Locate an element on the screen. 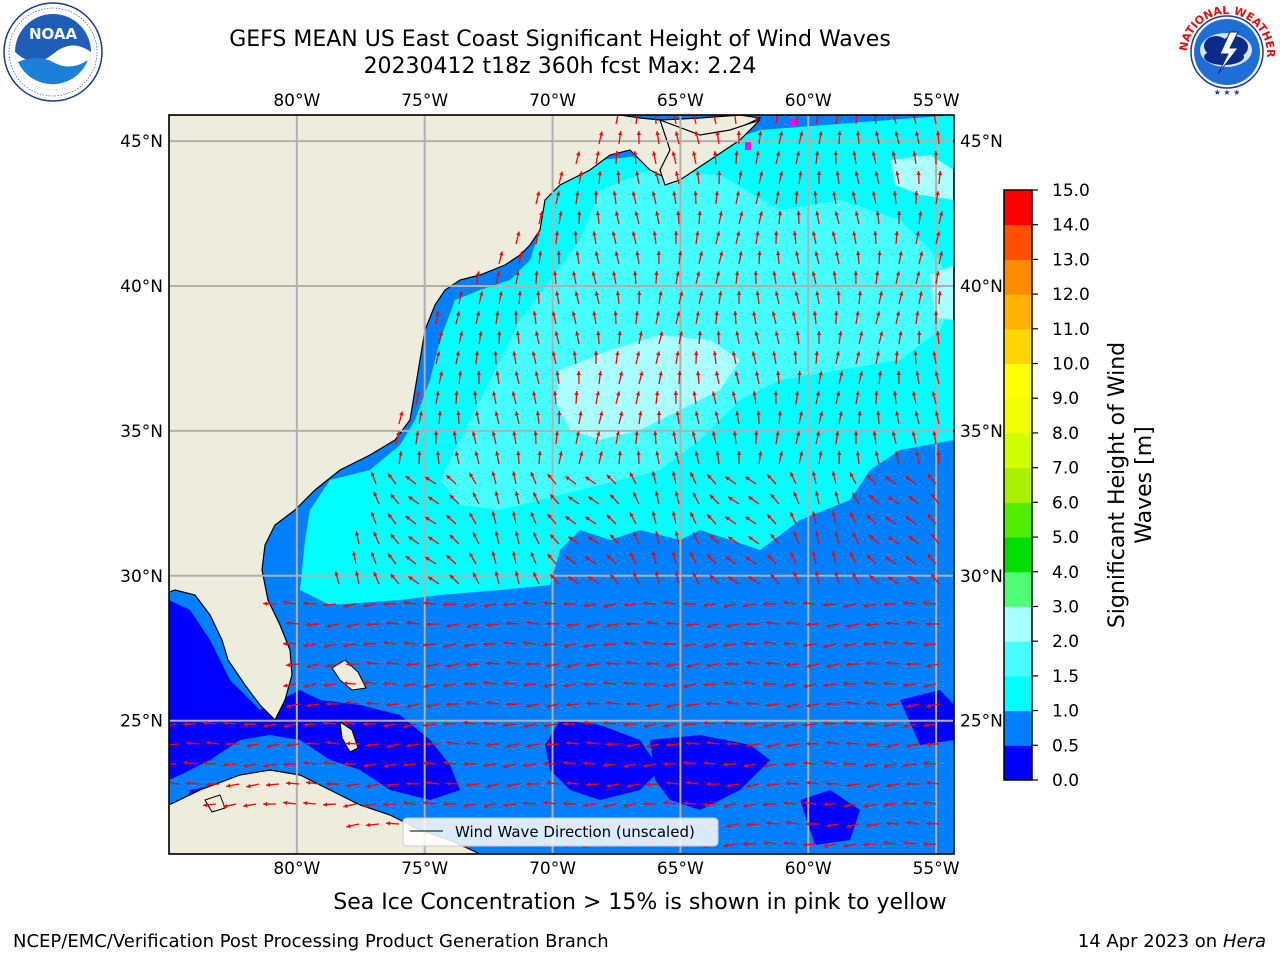 This screenshot has width=1280, height=960. wind-wave-arrow is located at coordinates (935, 120).